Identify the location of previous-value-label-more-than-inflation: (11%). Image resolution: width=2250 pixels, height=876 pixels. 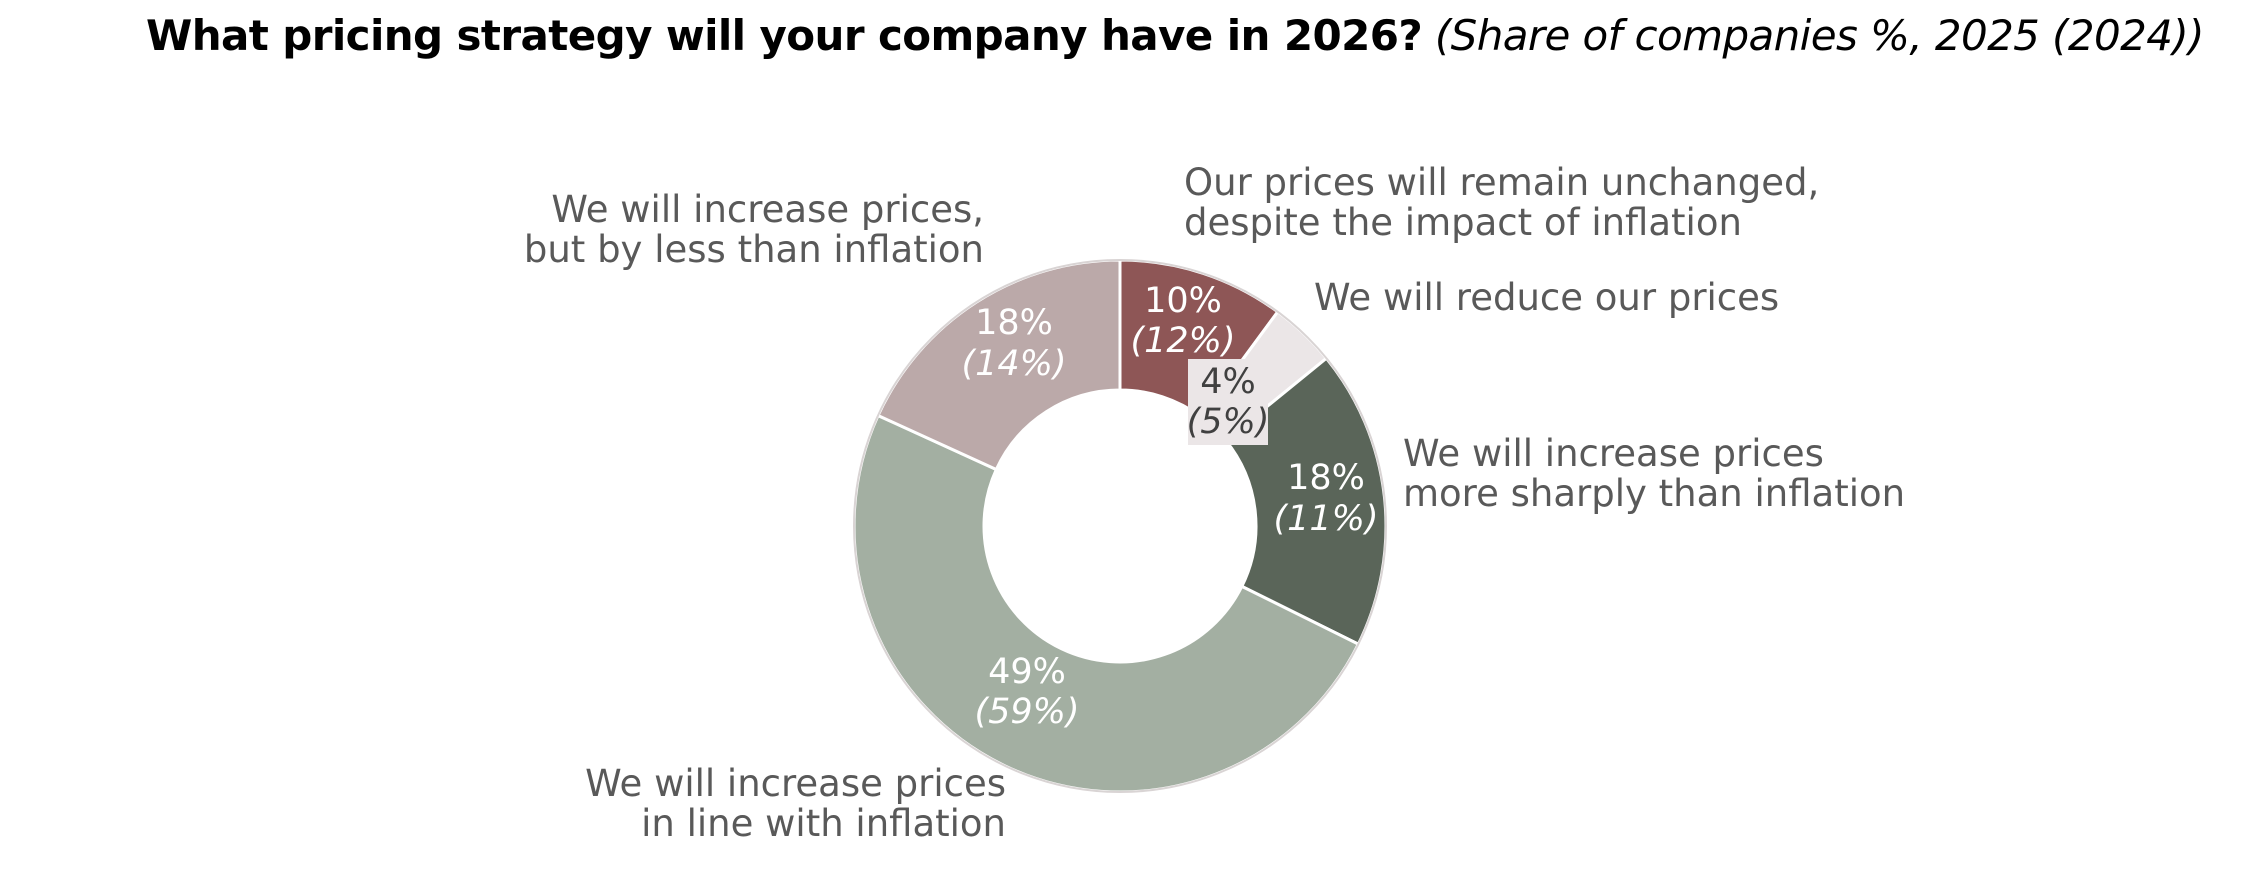
(1325, 519).